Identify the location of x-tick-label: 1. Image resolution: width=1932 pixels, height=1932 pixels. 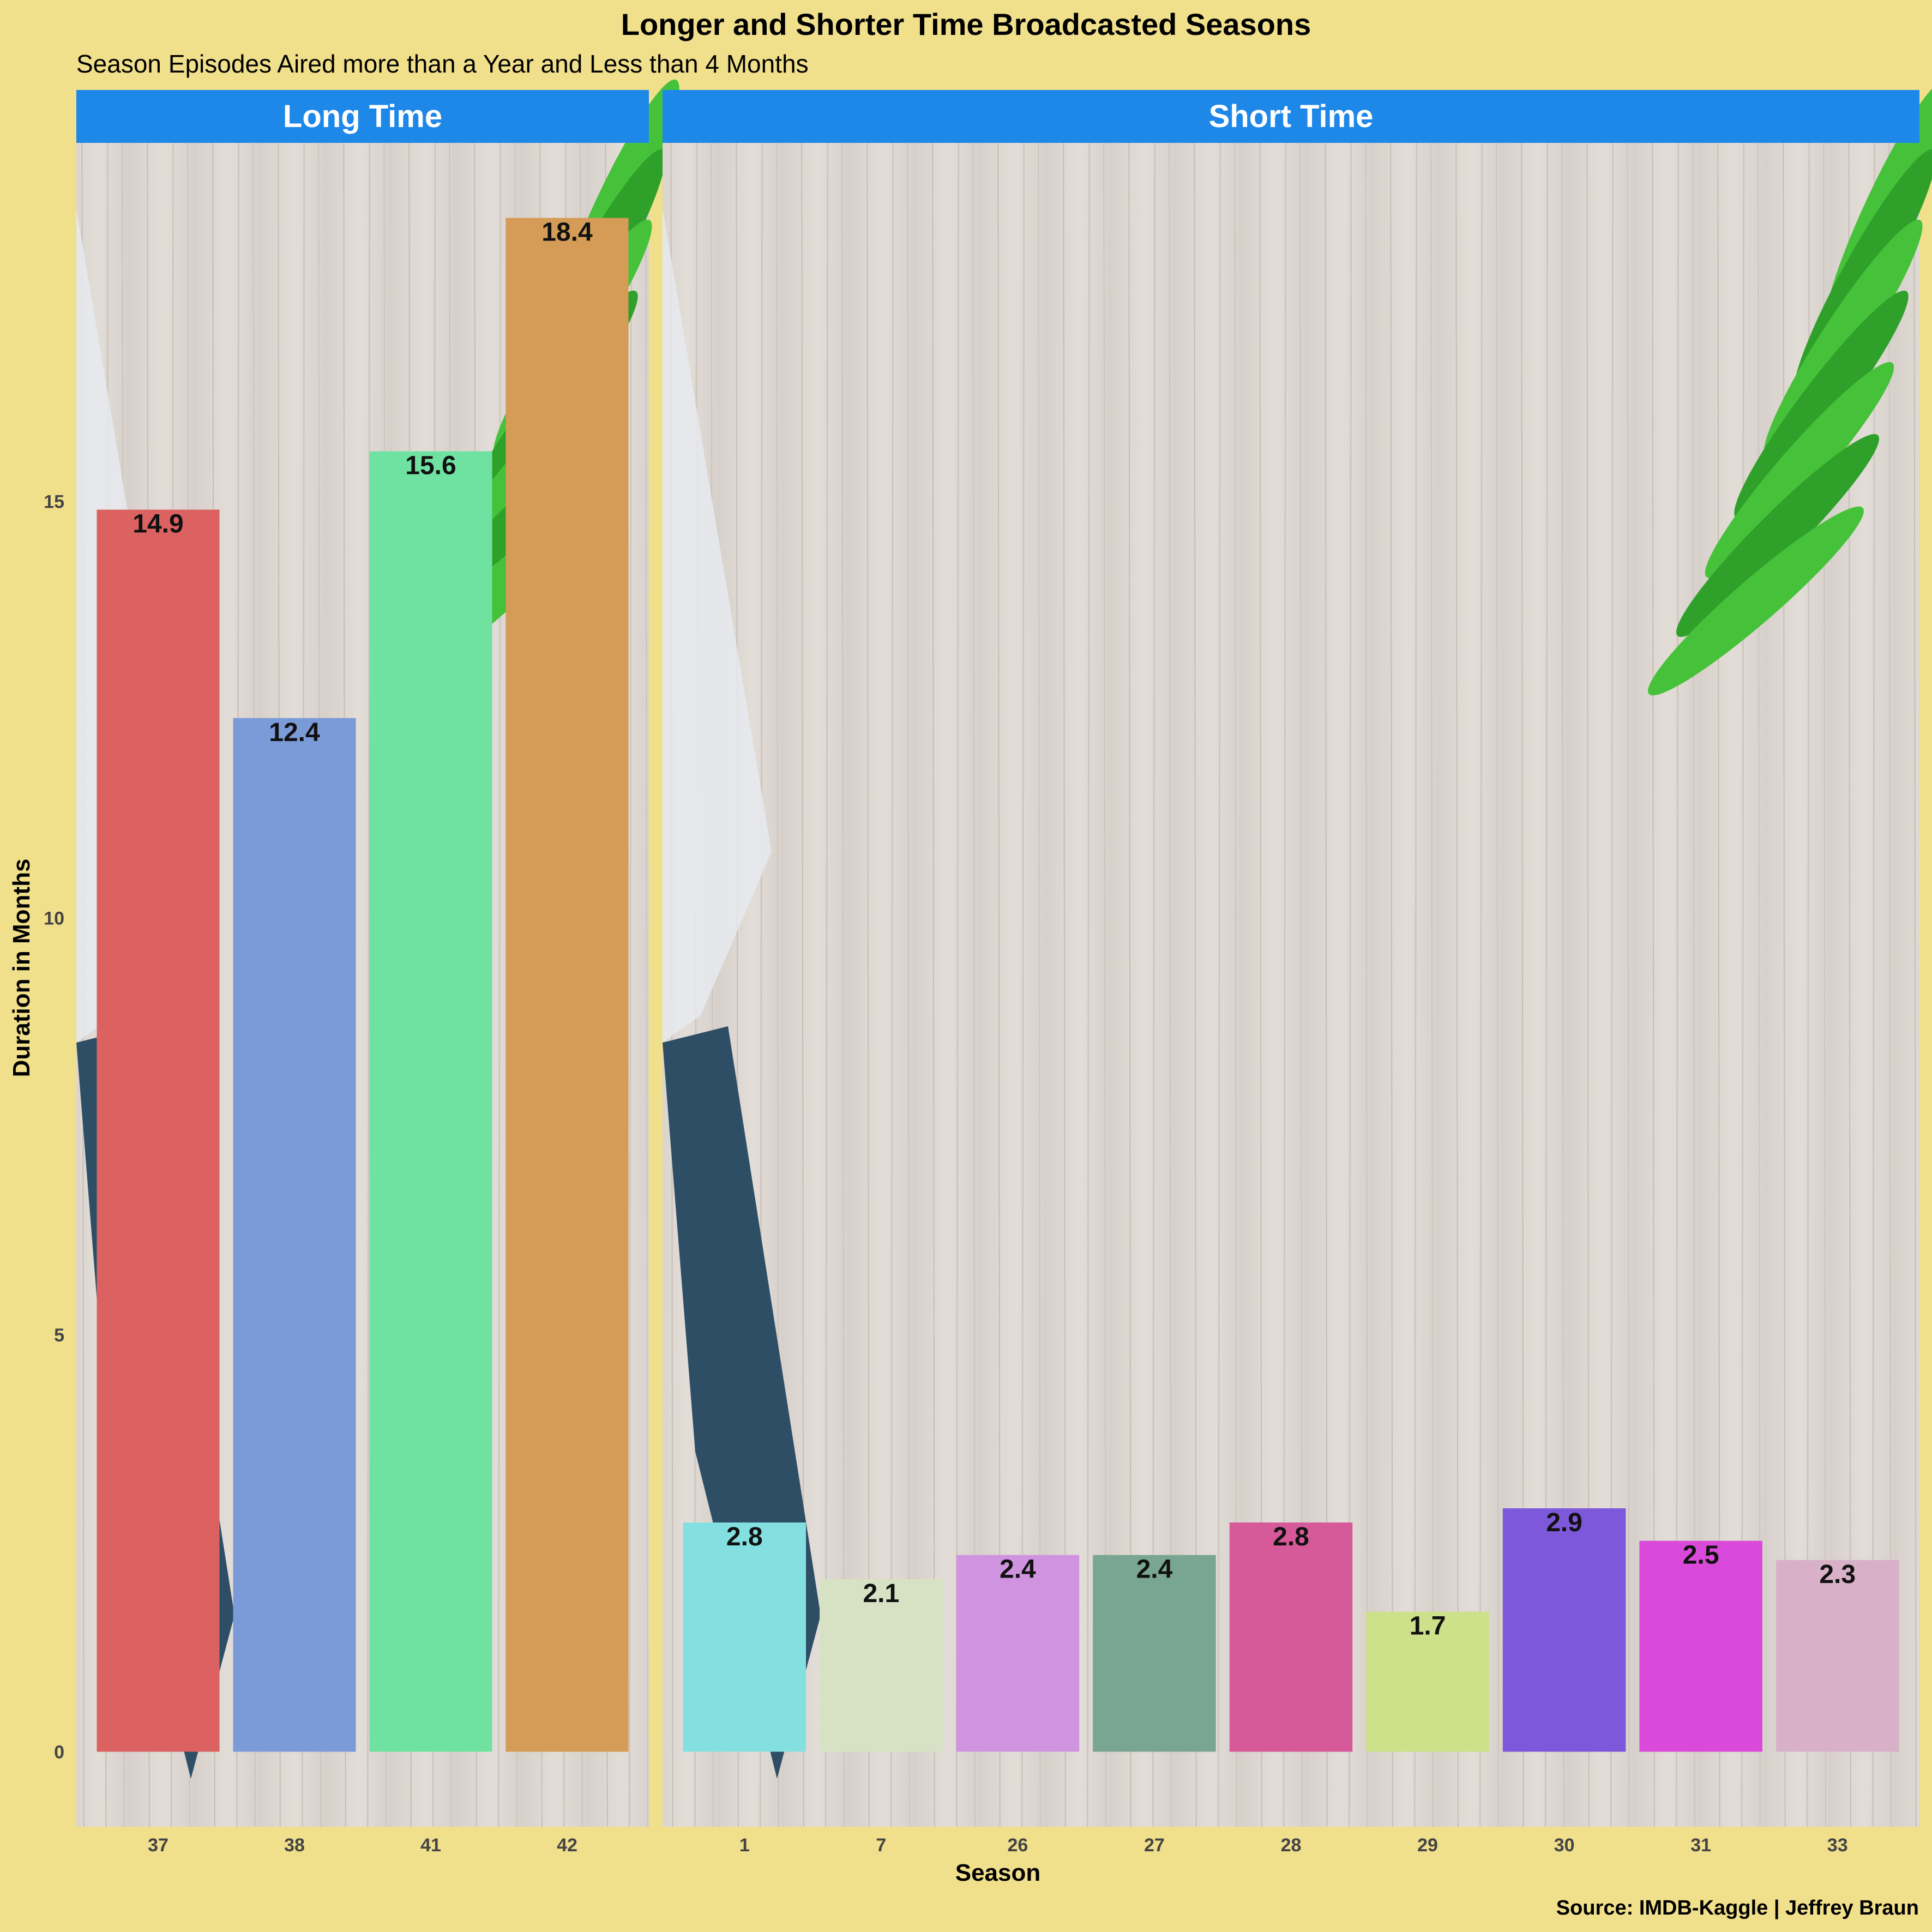
(744, 1845).